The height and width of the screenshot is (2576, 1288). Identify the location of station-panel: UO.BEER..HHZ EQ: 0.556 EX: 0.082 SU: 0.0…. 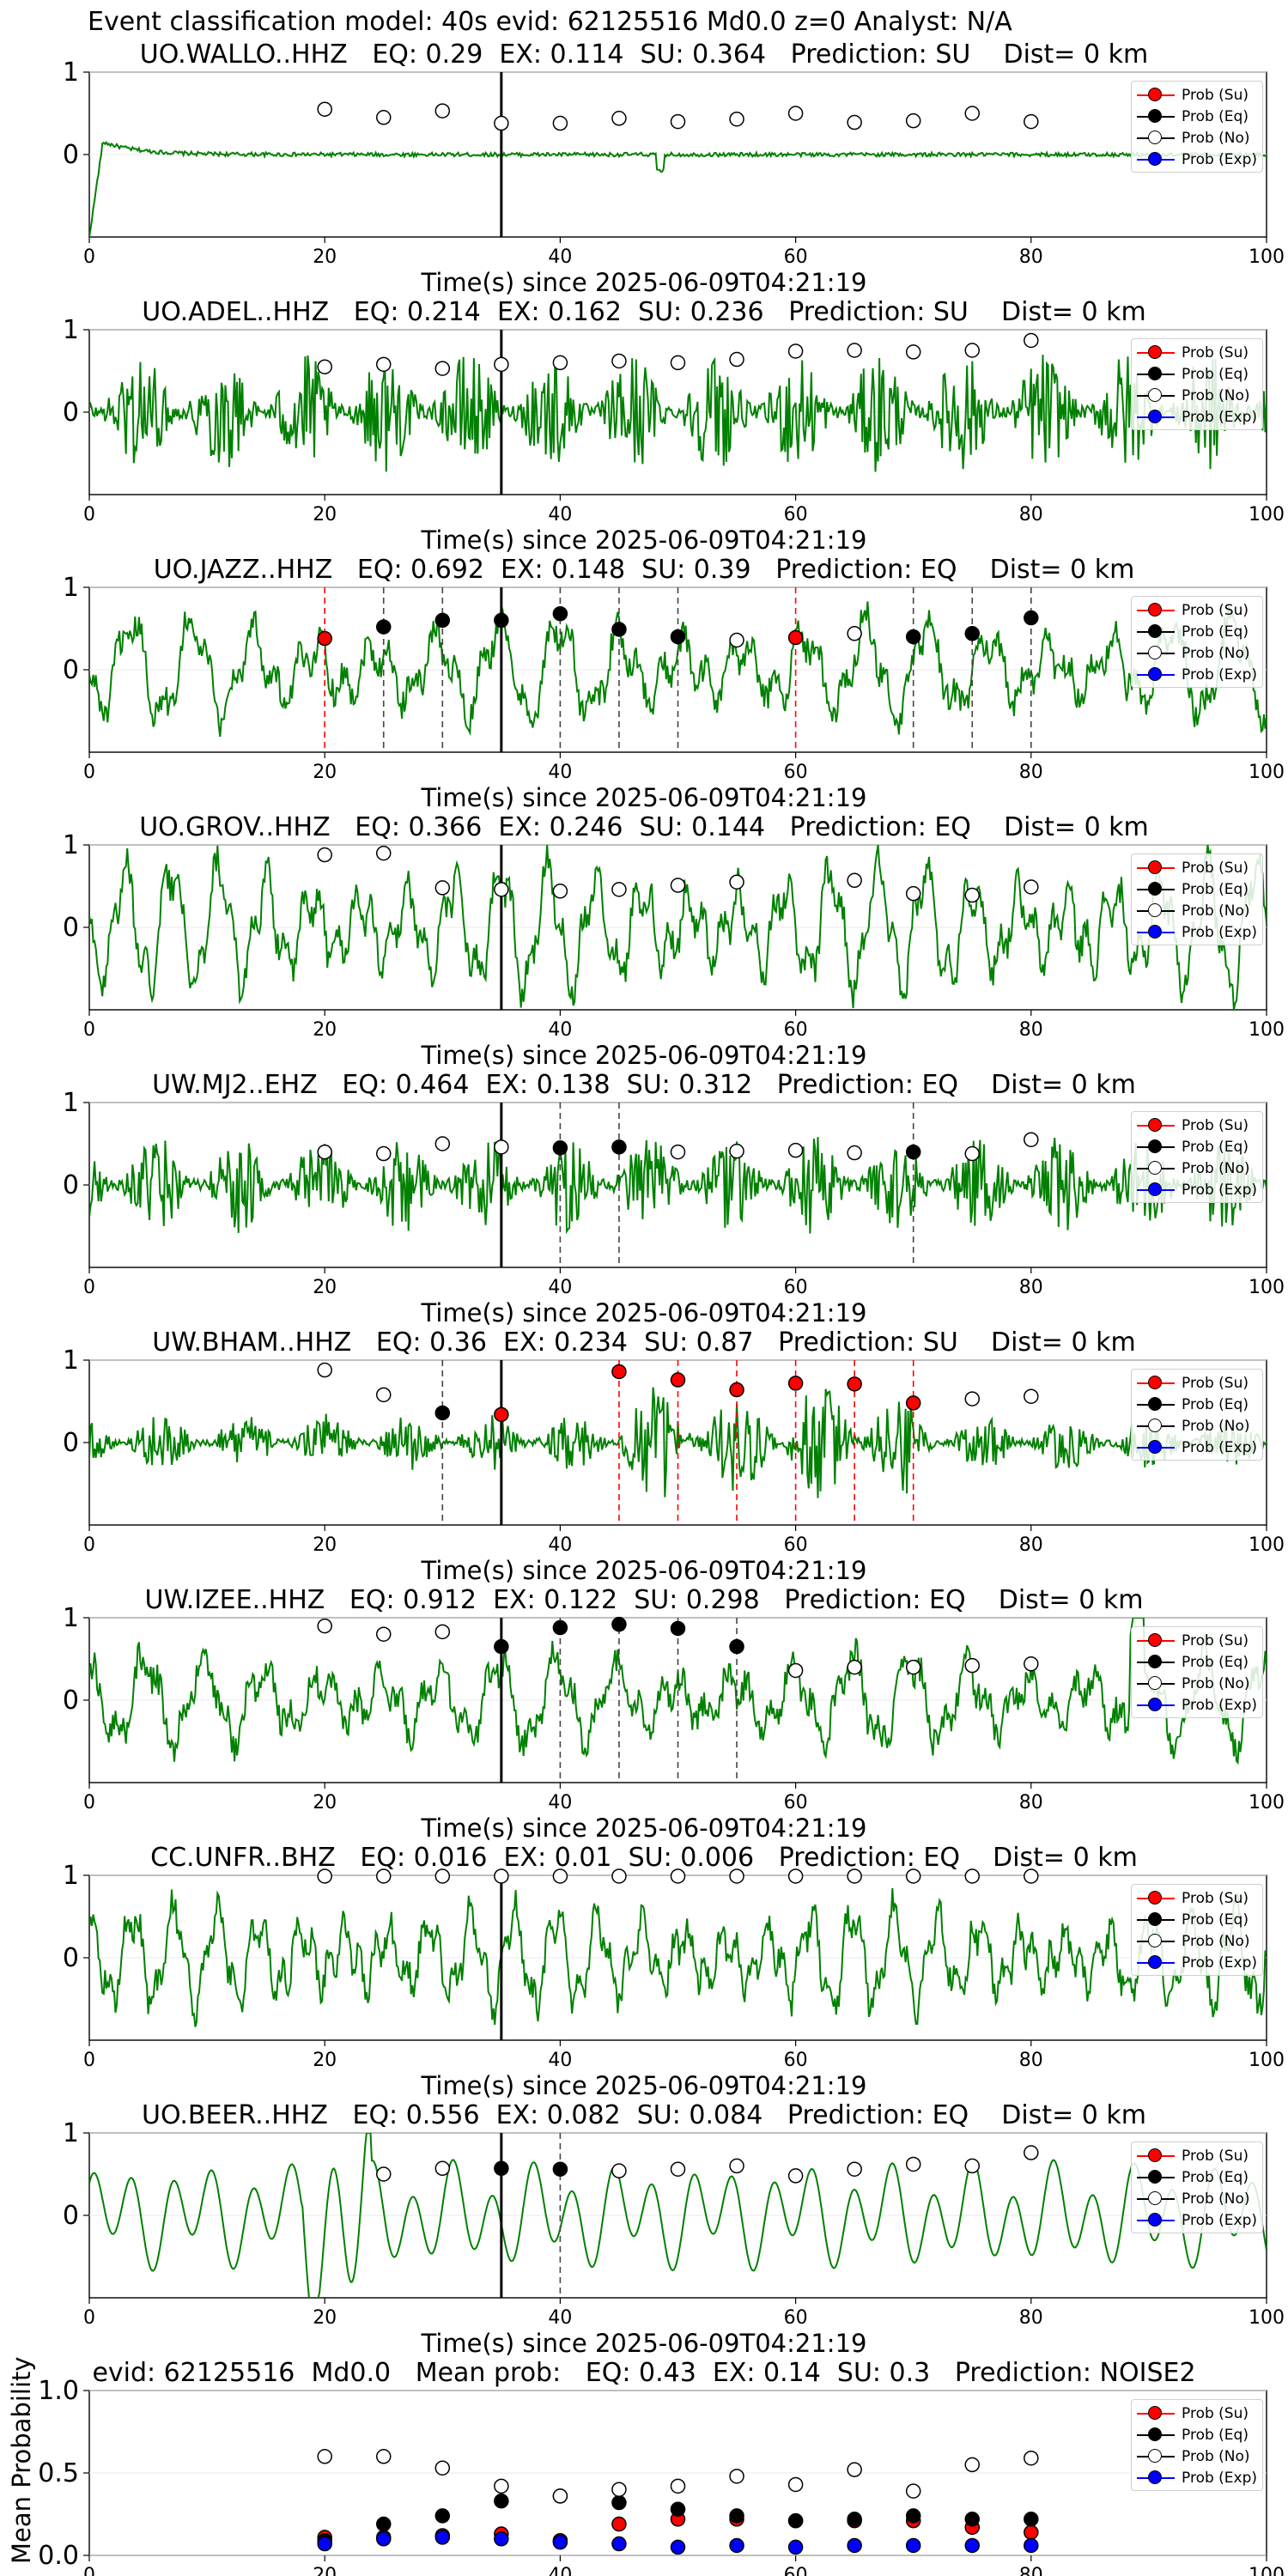
(644, 2209).